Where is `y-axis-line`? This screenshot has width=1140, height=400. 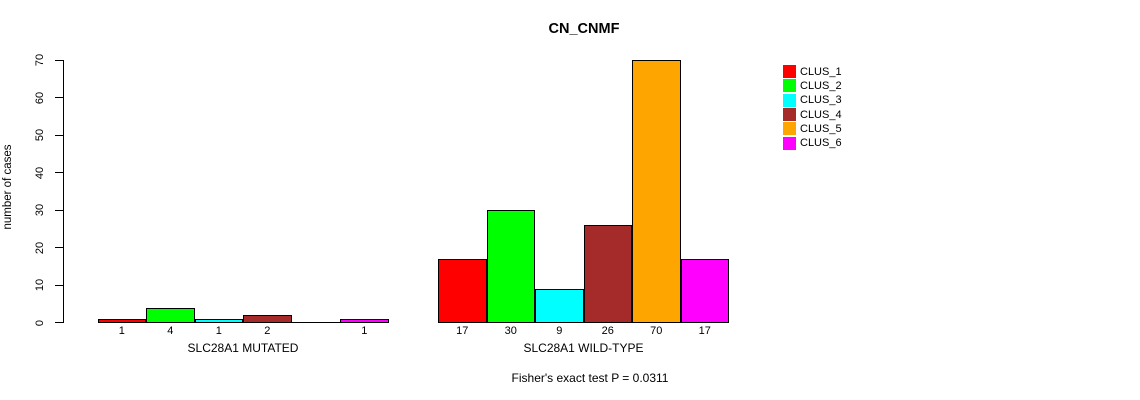
y-axis-line is located at coordinates (63, 191).